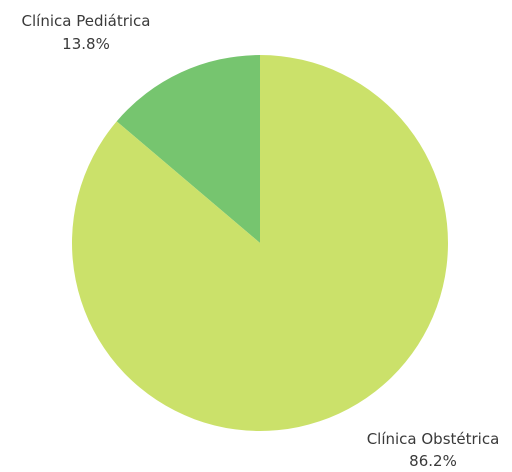  I want to click on slice-label-name-clinica-obstetrica: Clínica Obstétrica, so click(433, 439).